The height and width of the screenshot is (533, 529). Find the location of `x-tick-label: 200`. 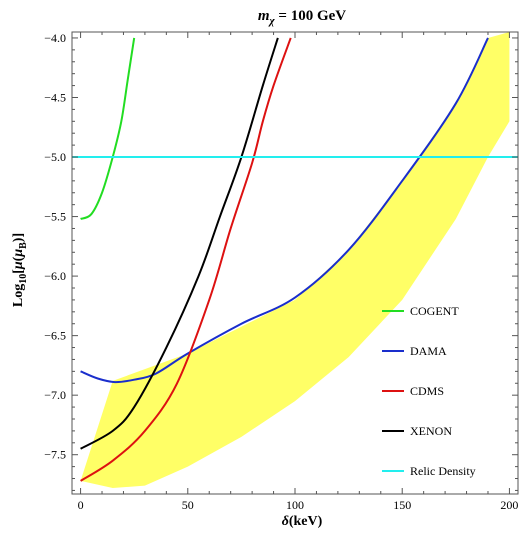

x-tick-label: 200 is located at coordinates (509, 505).